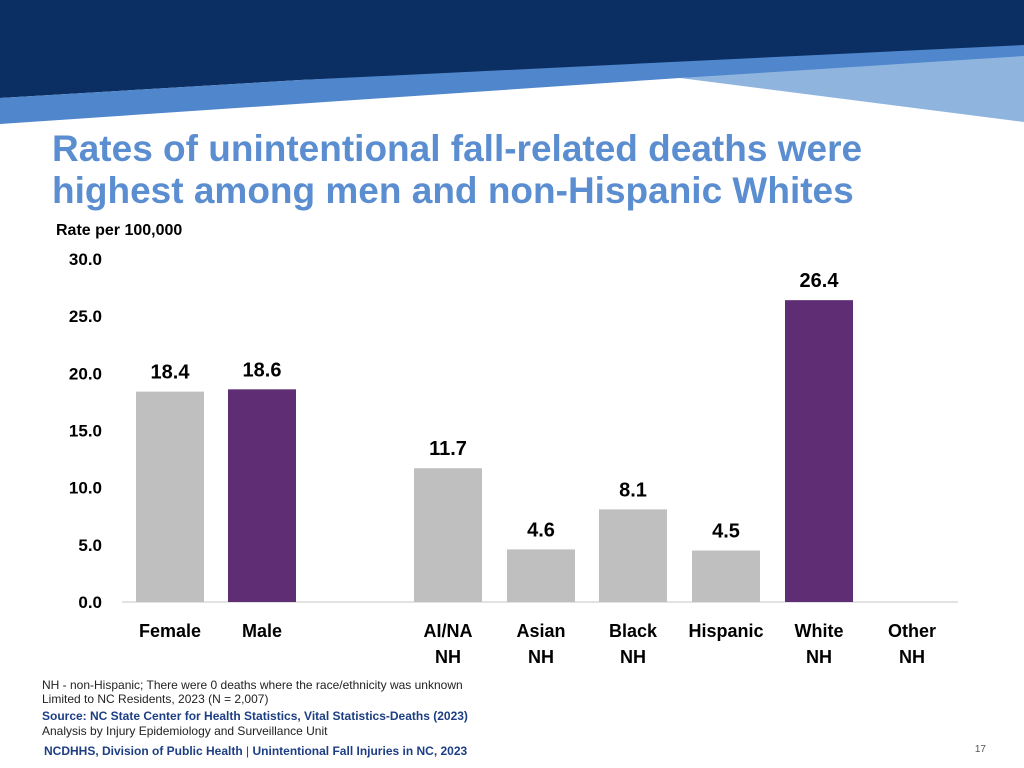  What do you see at coordinates (170, 631) in the screenshot?
I see `x-tick-label: Female` at bounding box center [170, 631].